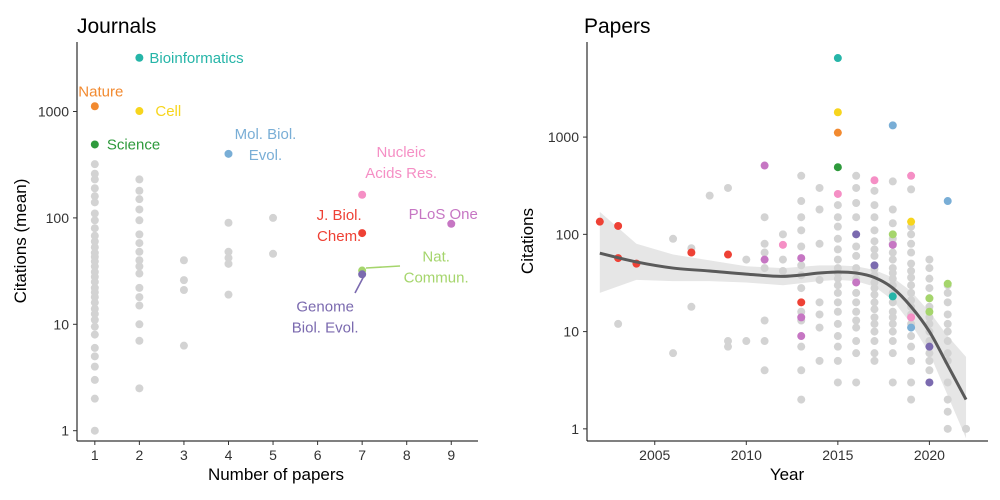 The width and height of the screenshot is (1000, 500). I want to click on journals-y-tick-label: 1, so click(65, 431).